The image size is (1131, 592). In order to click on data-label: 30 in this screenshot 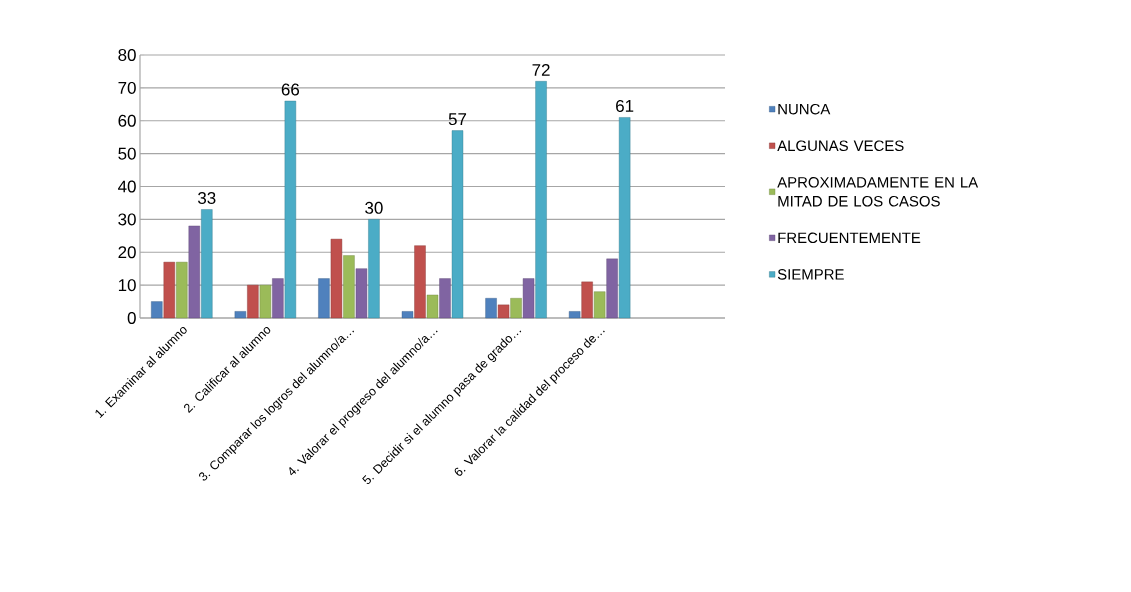, I will do `click(374, 207)`.